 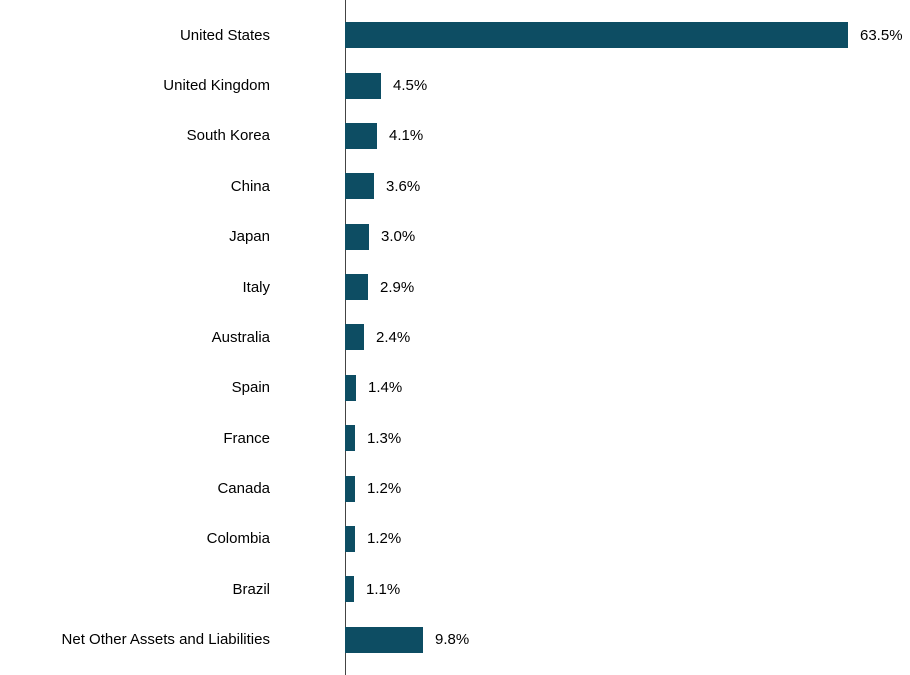 I want to click on category-label: Net Other Assets and Liabilities, so click(x=165, y=640).